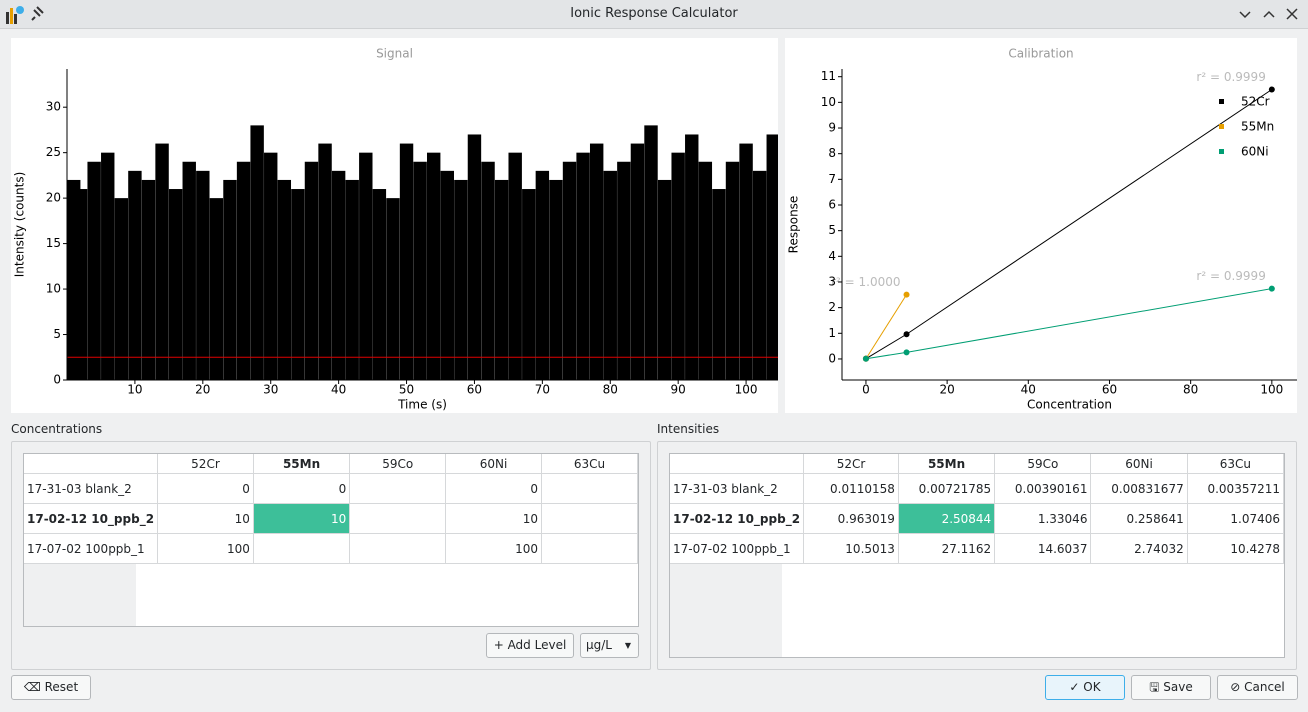 This screenshot has width=1308, height=712. Describe the element at coordinates (599, 645) in the screenshot. I see `combo-label: µg/L` at that location.